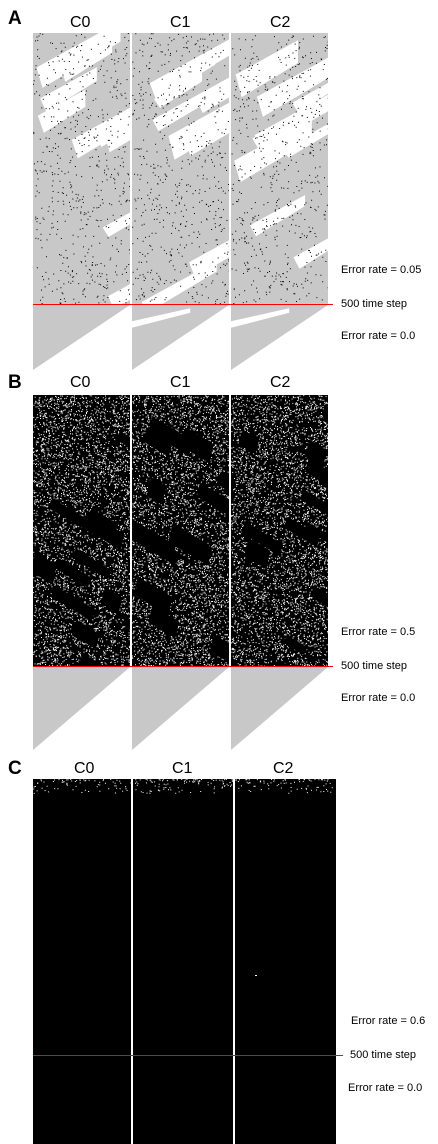 The width and height of the screenshot is (438, 1144). Describe the element at coordinates (81, 531) in the screenshot. I see `spacetime-c0-b` at that location.